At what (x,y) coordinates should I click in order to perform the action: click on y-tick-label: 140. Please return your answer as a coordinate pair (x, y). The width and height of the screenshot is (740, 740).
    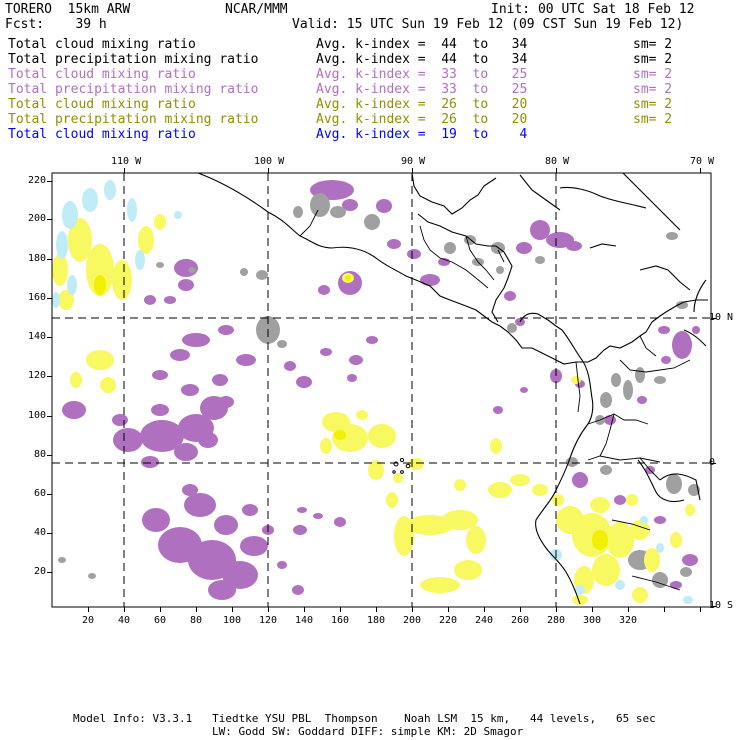
    Looking at the image, I should click on (37, 336).